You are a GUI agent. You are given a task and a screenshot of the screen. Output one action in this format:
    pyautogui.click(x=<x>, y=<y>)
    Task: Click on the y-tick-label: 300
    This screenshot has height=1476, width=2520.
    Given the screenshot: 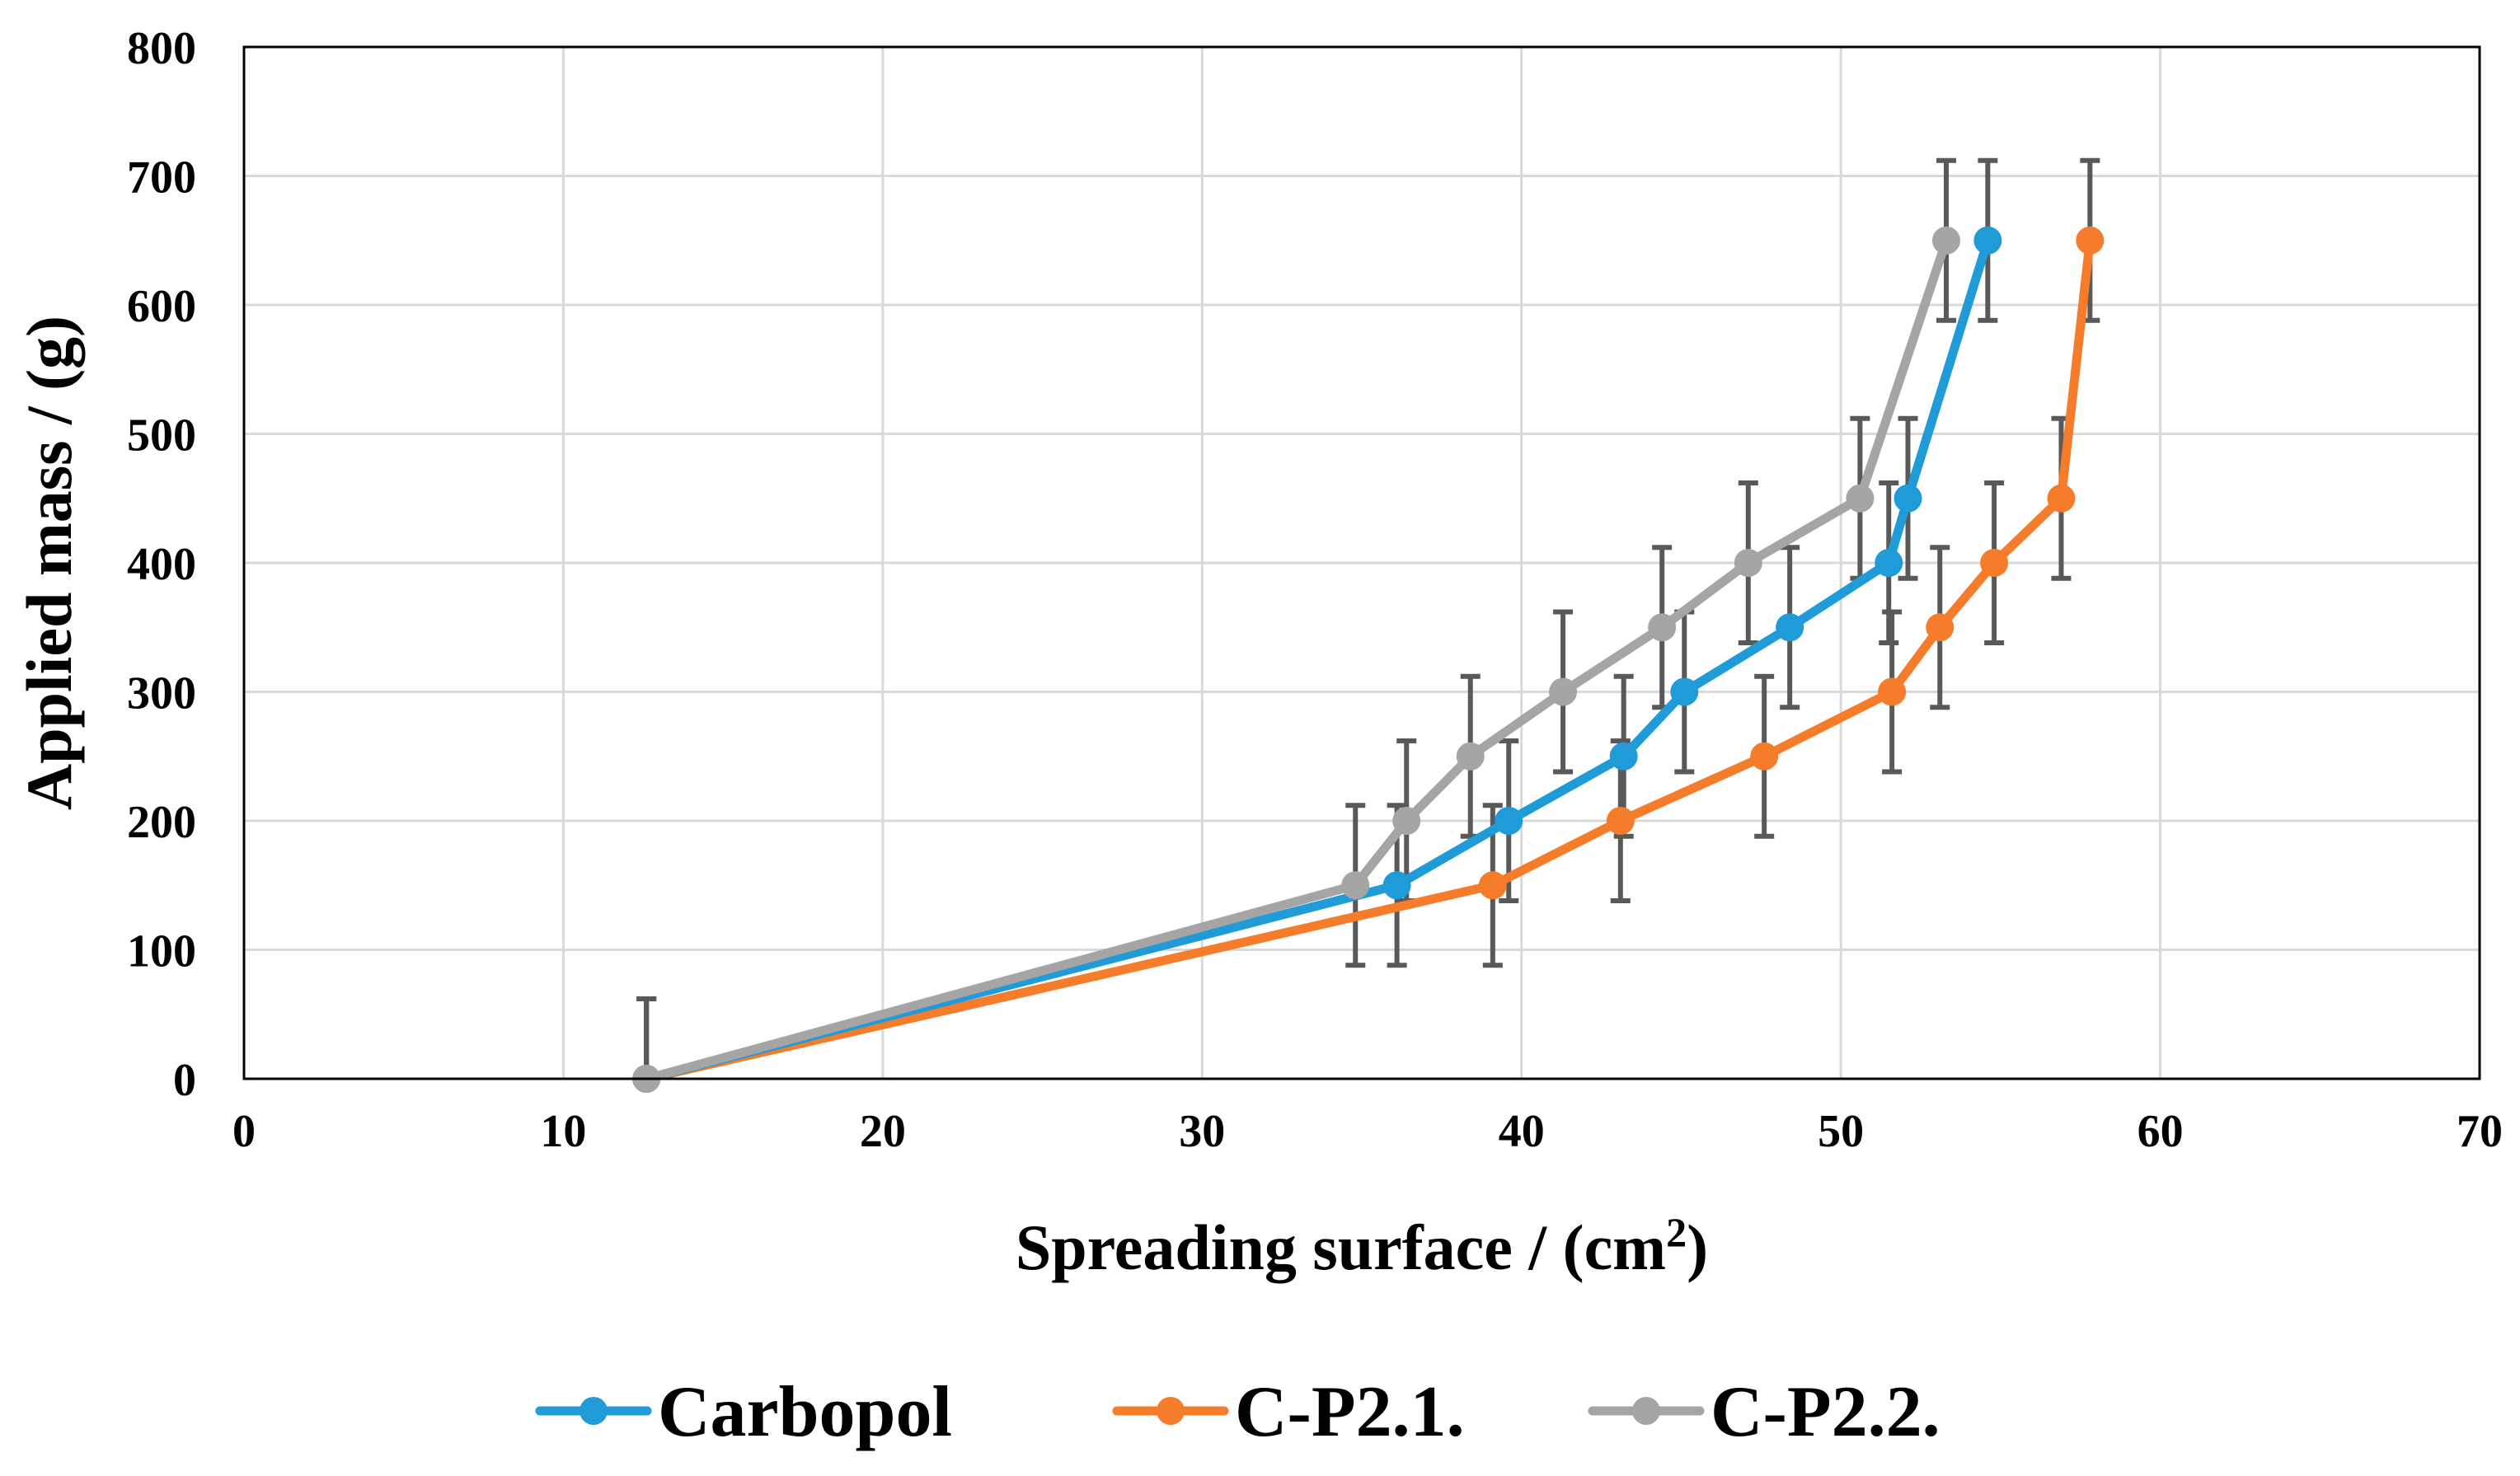 What is the action you would take?
    pyautogui.click(x=161, y=693)
    